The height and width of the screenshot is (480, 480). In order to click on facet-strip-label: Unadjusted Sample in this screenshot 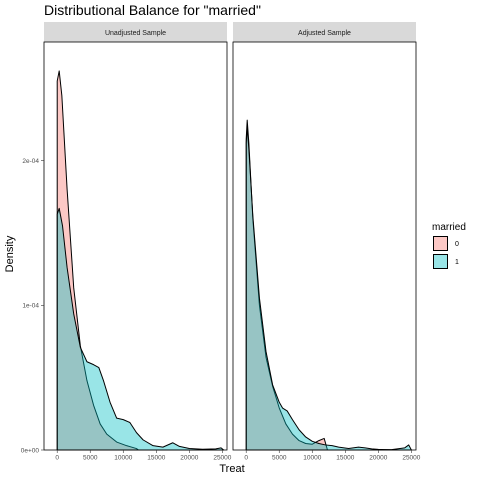, I will do `click(135, 33)`.